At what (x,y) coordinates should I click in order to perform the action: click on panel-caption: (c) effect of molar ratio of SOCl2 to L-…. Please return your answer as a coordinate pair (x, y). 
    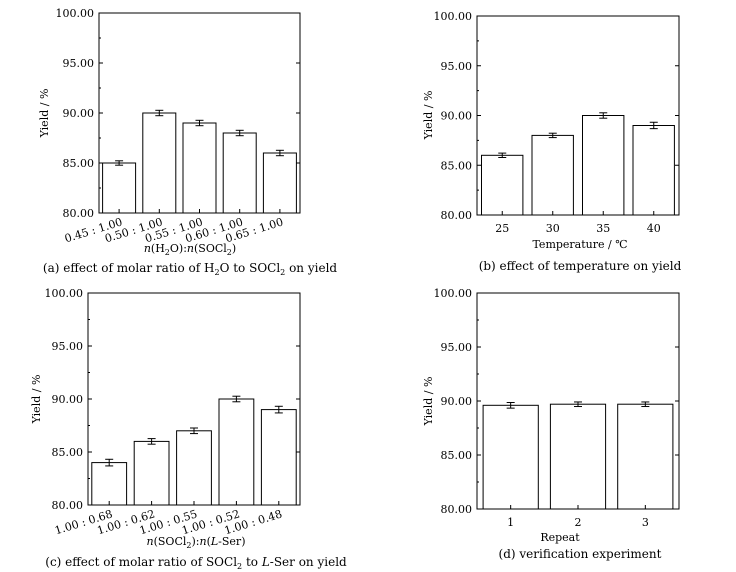
    Looking at the image, I should click on (196, 563).